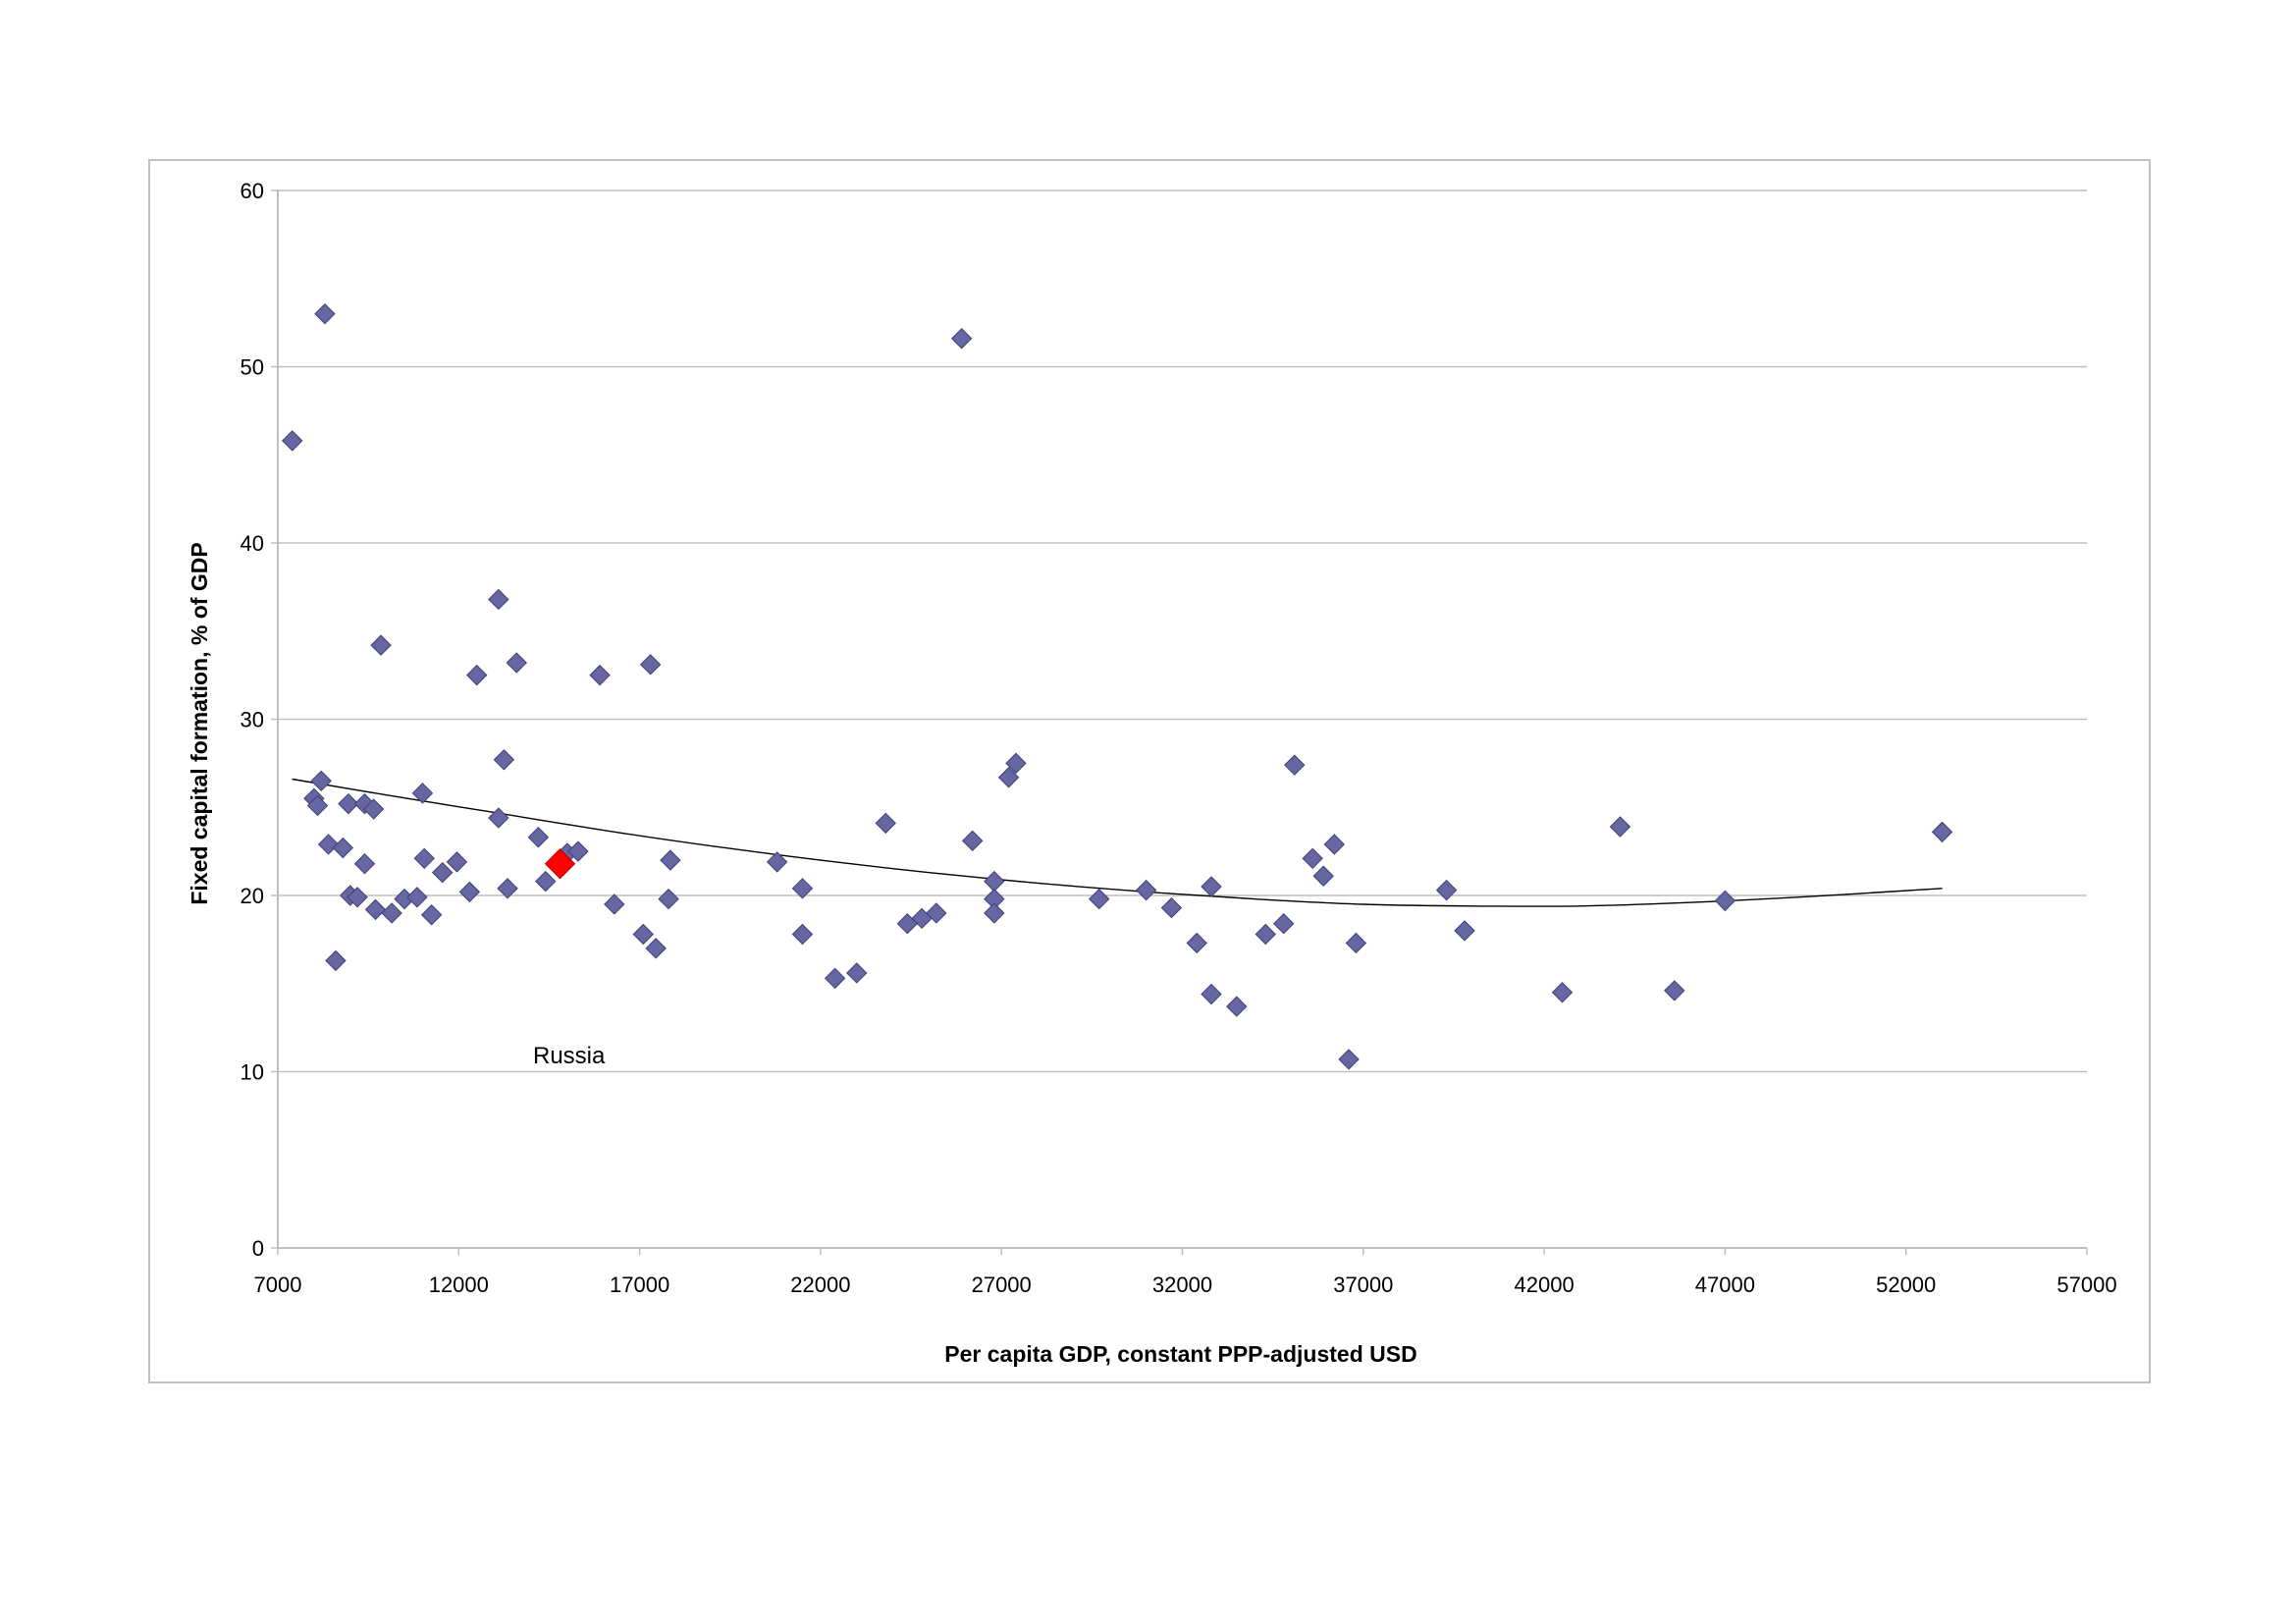 The height and width of the screenshot is (1624, 2296). Describe the element at coordinates (1545, 1284) in the screenshot. I see `x-tick-label: 42000` at that location.